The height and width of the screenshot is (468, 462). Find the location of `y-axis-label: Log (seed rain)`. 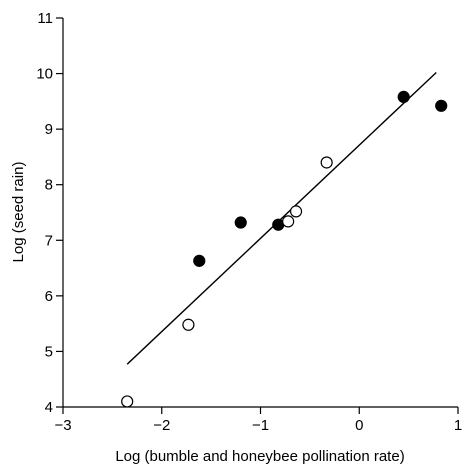

y-axis-label: Log (seed rain) is located at coordinates (18, 212).